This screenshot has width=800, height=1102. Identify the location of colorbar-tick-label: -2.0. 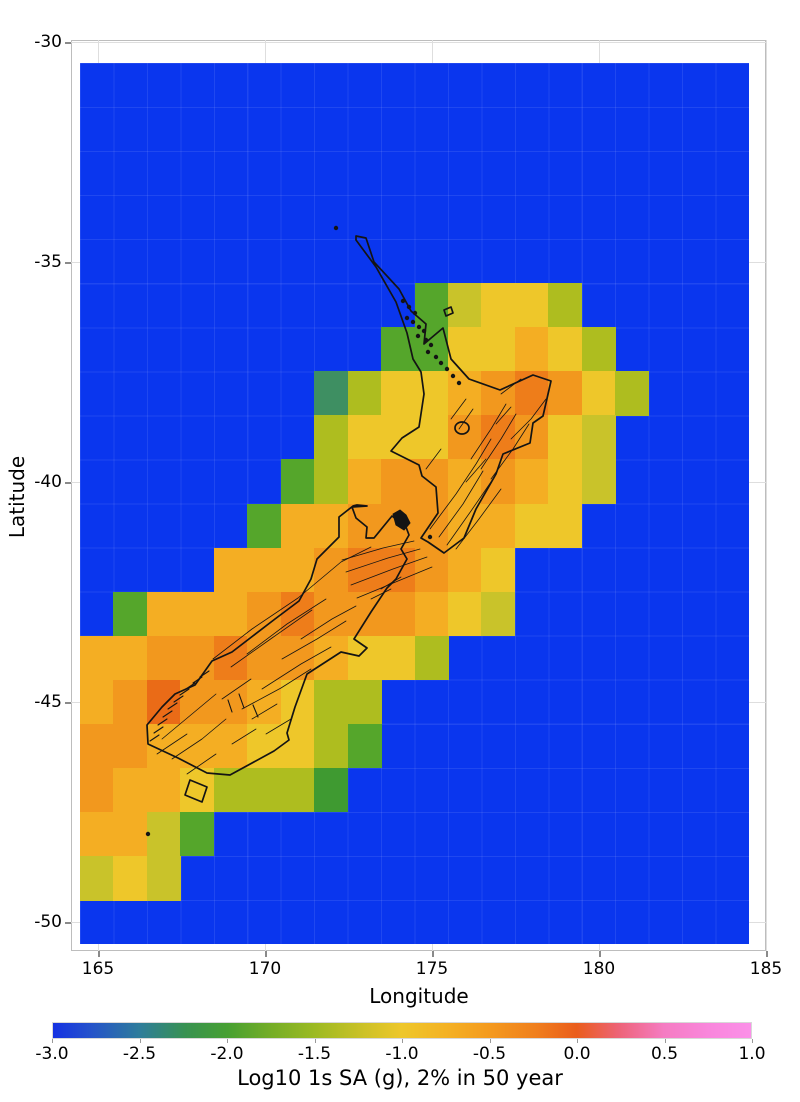
(227, 1054).